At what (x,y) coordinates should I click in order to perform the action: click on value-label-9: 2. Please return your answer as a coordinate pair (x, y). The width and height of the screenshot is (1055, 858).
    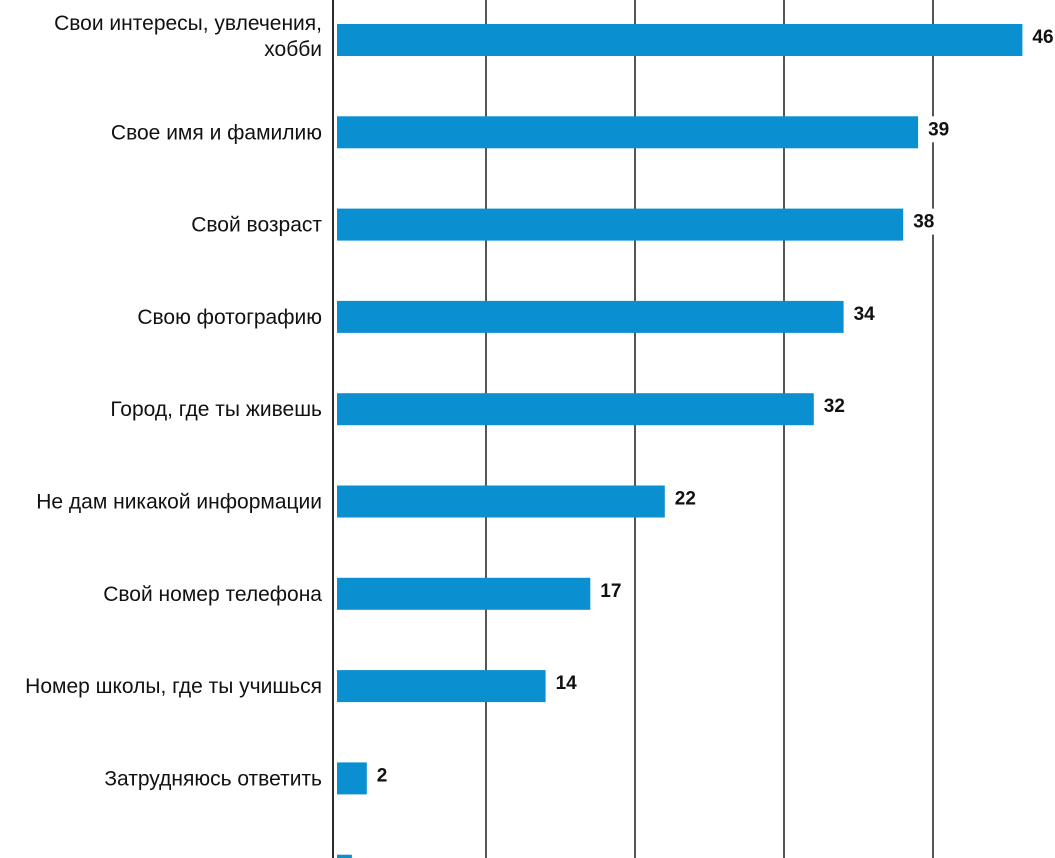
    Looking at the image, I should click on (382, 775).